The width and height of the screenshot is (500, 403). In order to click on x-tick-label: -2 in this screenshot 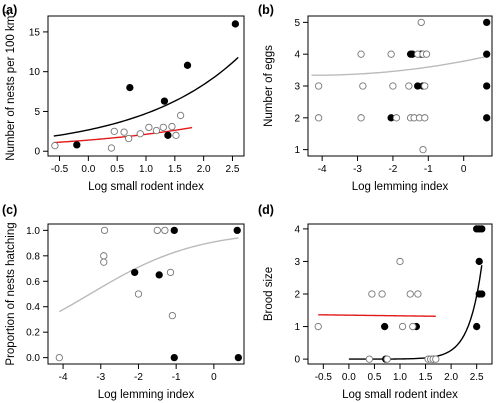, I will do `click(138, 377)`.